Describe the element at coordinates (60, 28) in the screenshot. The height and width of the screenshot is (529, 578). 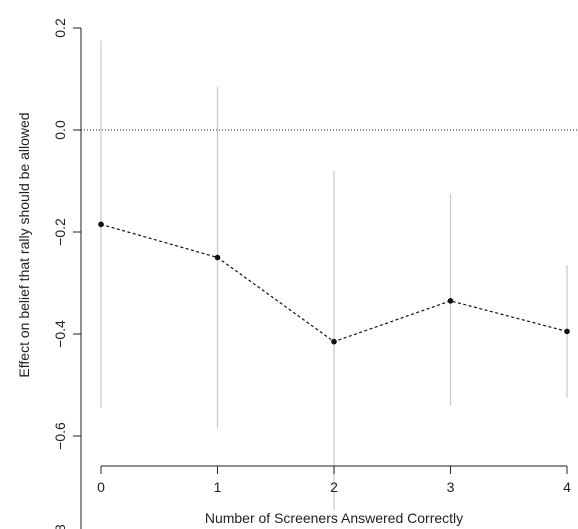
I see `y-tick-label: 0.2` at that location.